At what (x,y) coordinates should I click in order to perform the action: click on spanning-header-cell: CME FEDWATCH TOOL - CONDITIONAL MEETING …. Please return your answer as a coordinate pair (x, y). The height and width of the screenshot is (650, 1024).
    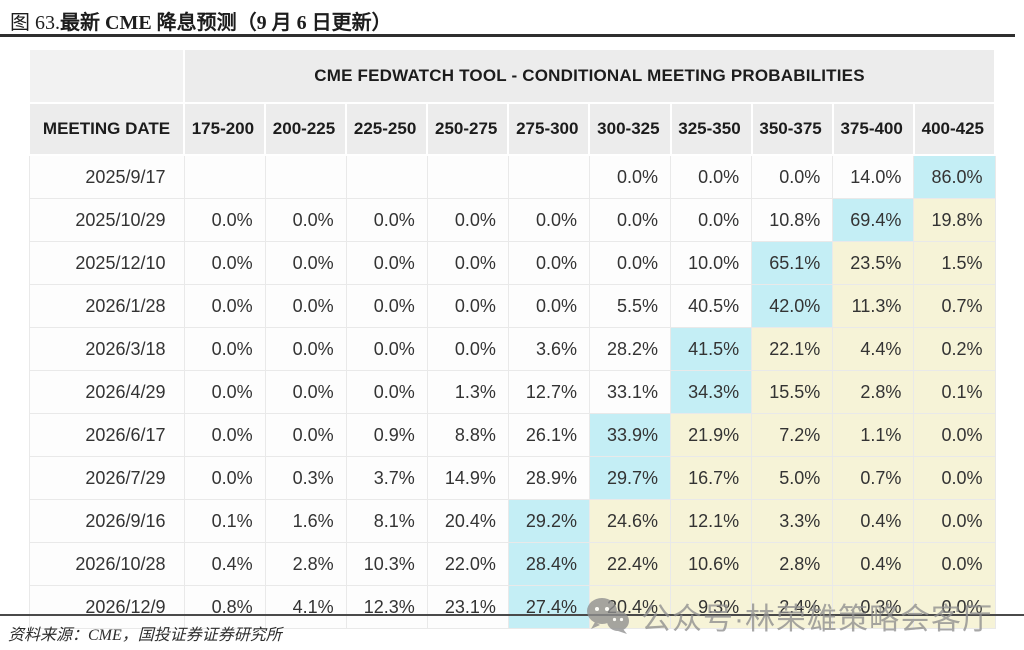
    Looking at the image, I should click on (589, 76).